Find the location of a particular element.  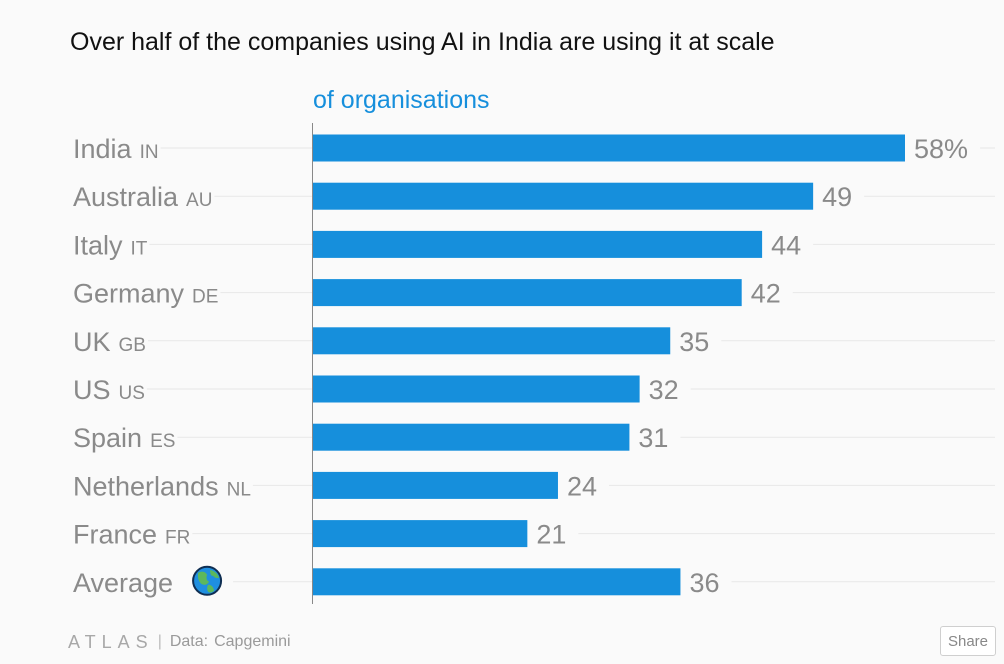

country-code: GB is located at coordinates (132, 345).